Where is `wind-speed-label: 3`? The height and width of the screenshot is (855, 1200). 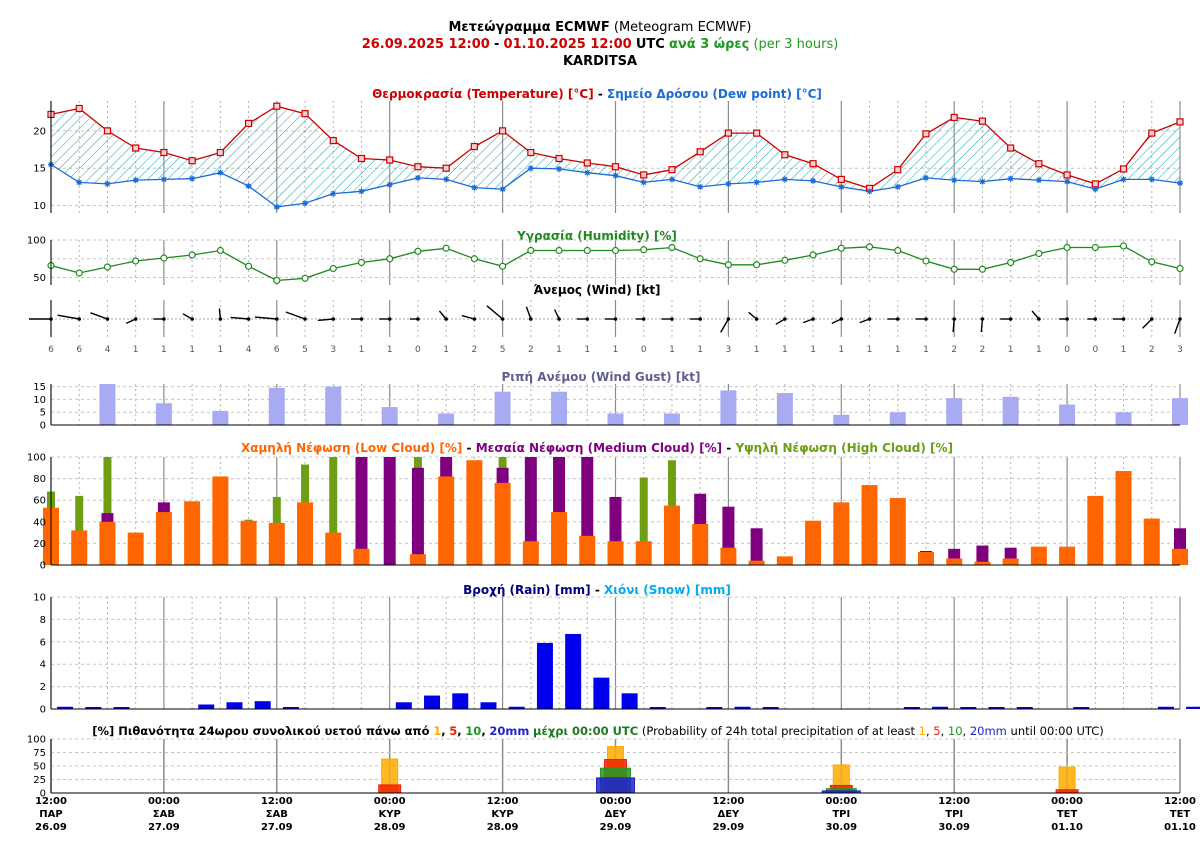 wind-speed-label: 3 is located at coordinates (333, 350).